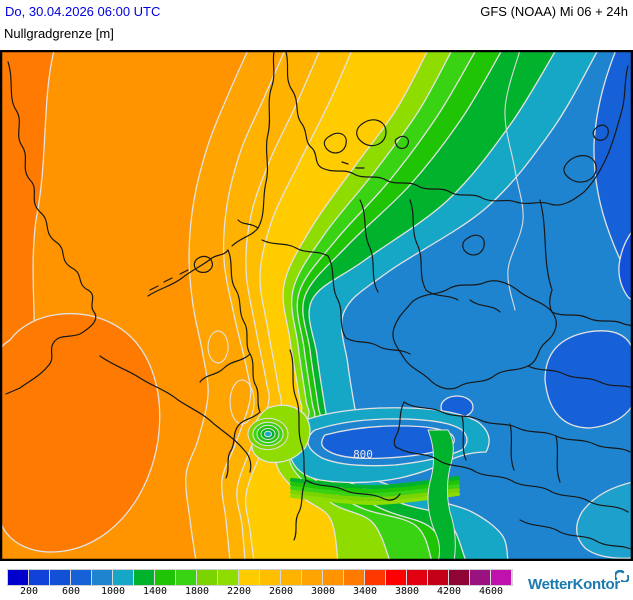  What do you see at coordinates (323, 591) in the screenshot?
I see `legend-tick-label: 3000` at bounding box center [323, 591].